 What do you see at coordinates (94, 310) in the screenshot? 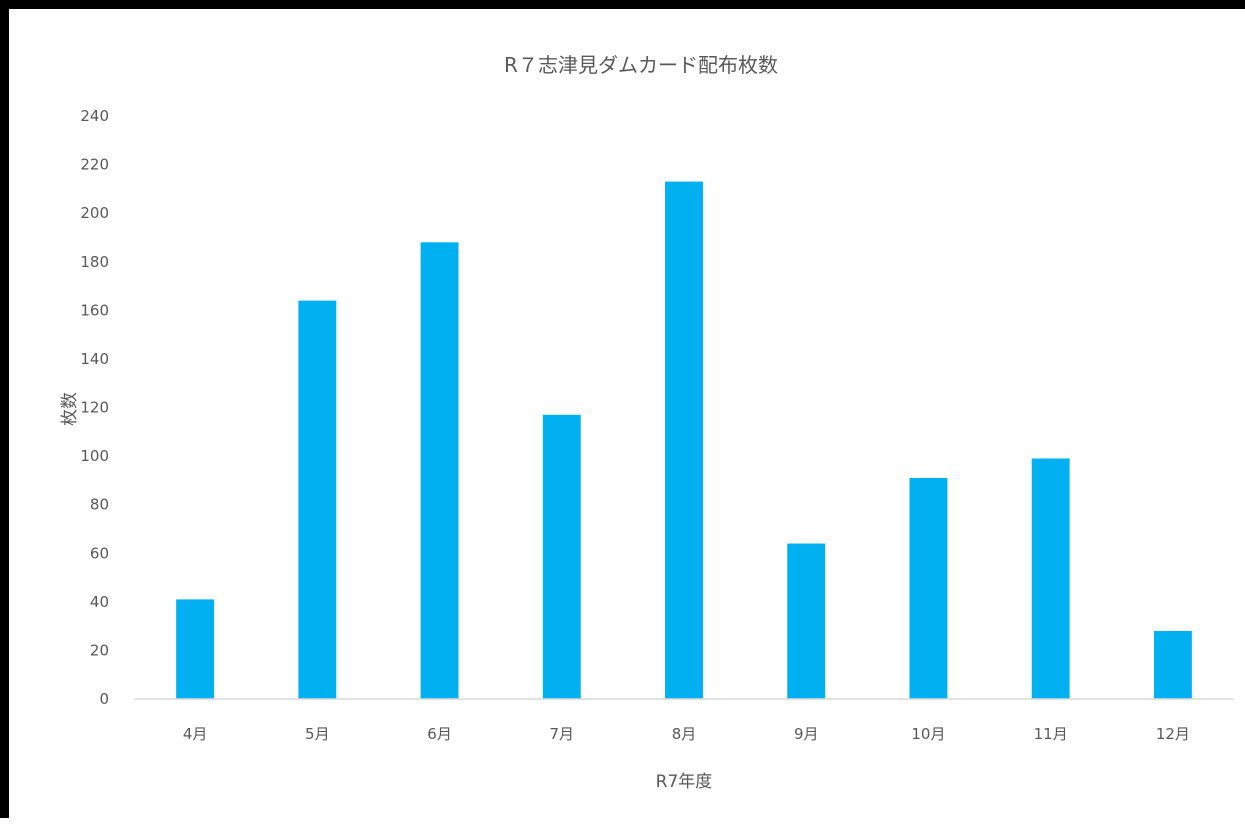
I see `y-tick-label: 160` at bounding box center [94, 310].